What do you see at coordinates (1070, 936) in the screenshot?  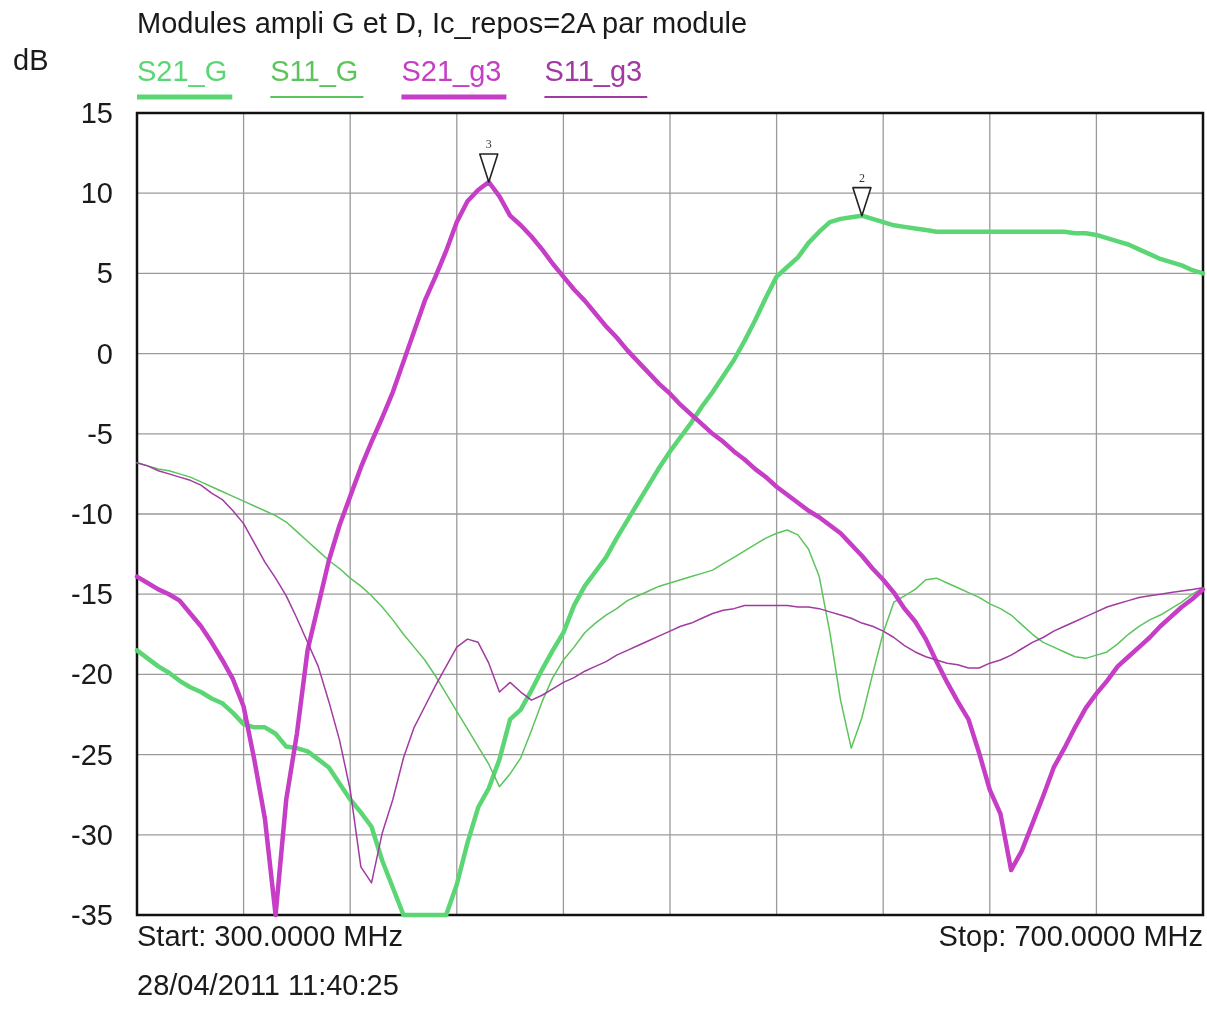 I see `text: Stop: 700.0000 MHz` at bounding box center [1070, 936].